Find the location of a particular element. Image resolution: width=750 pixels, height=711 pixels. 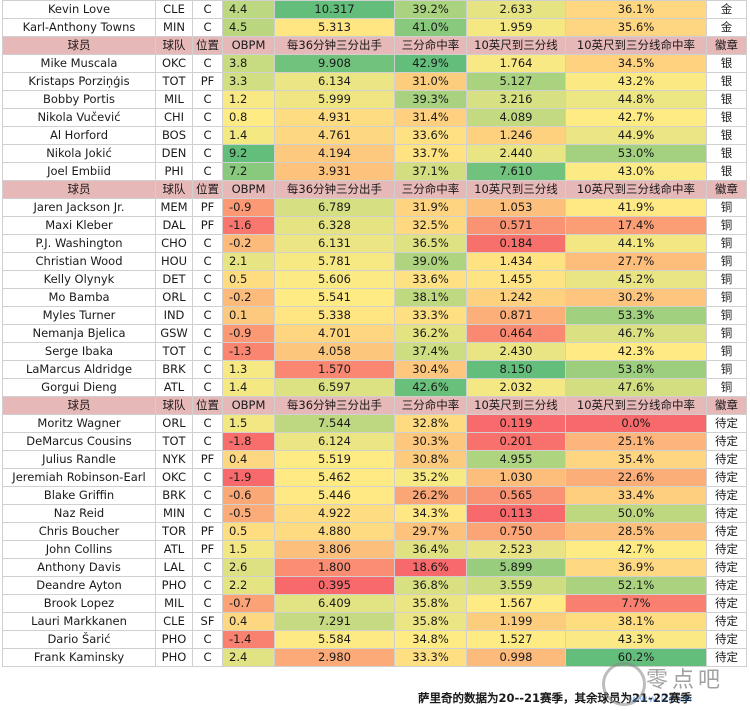

cell-team: PHI is located at coordinates (174, 171).